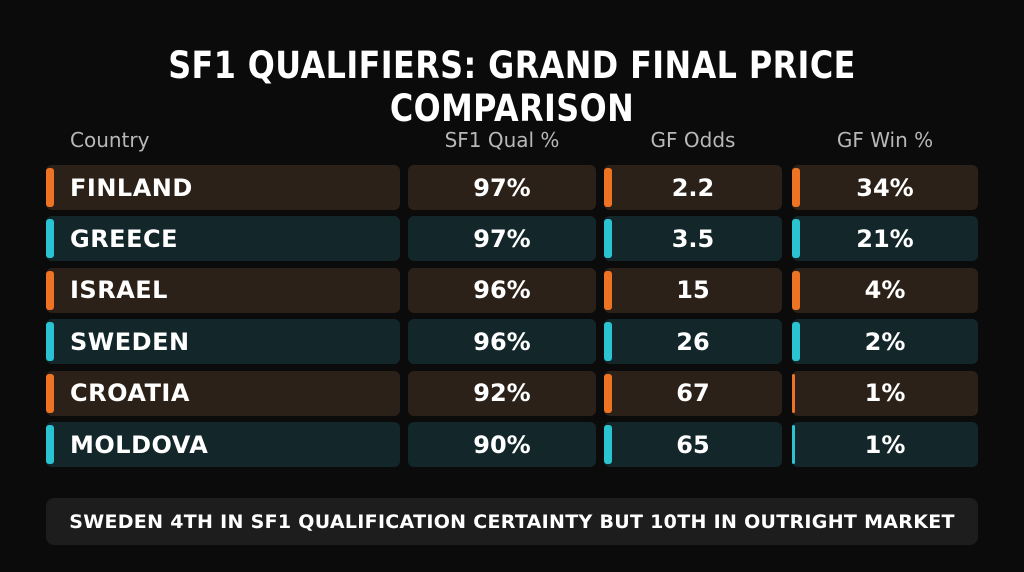  I want to click on odds-cell: 65, so click(693, 444).